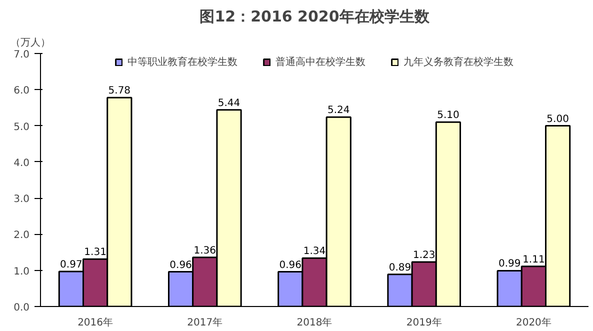  I want to click on y-tick-label: 2.0, so click(22, 236).